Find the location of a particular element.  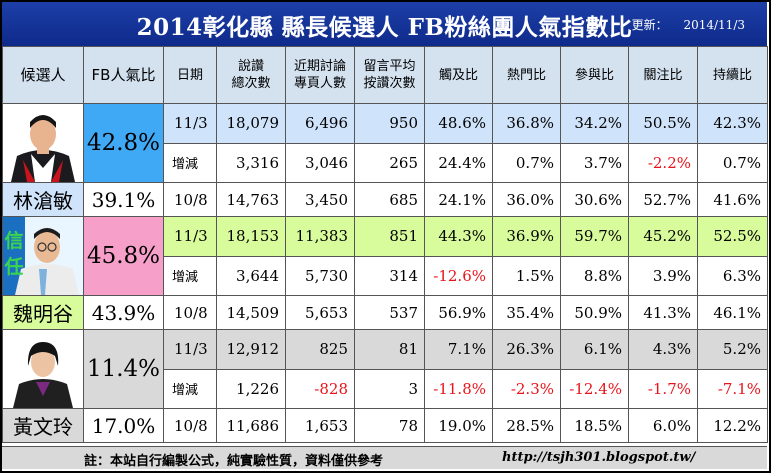

col-header: 說讚 總次數 is located at coordinates (251, 75).